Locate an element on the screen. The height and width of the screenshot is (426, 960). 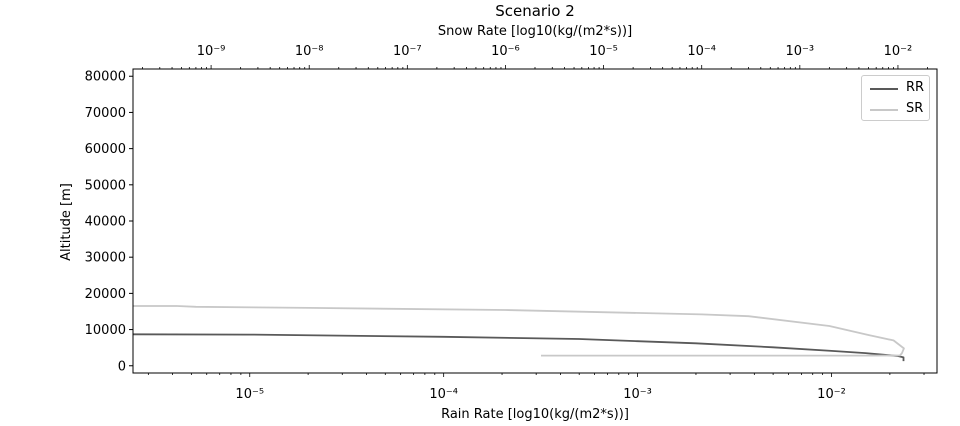
top-axis-label: Snow Rate [log10(kg/(m2*s))] is located at coordinates (535, 31).